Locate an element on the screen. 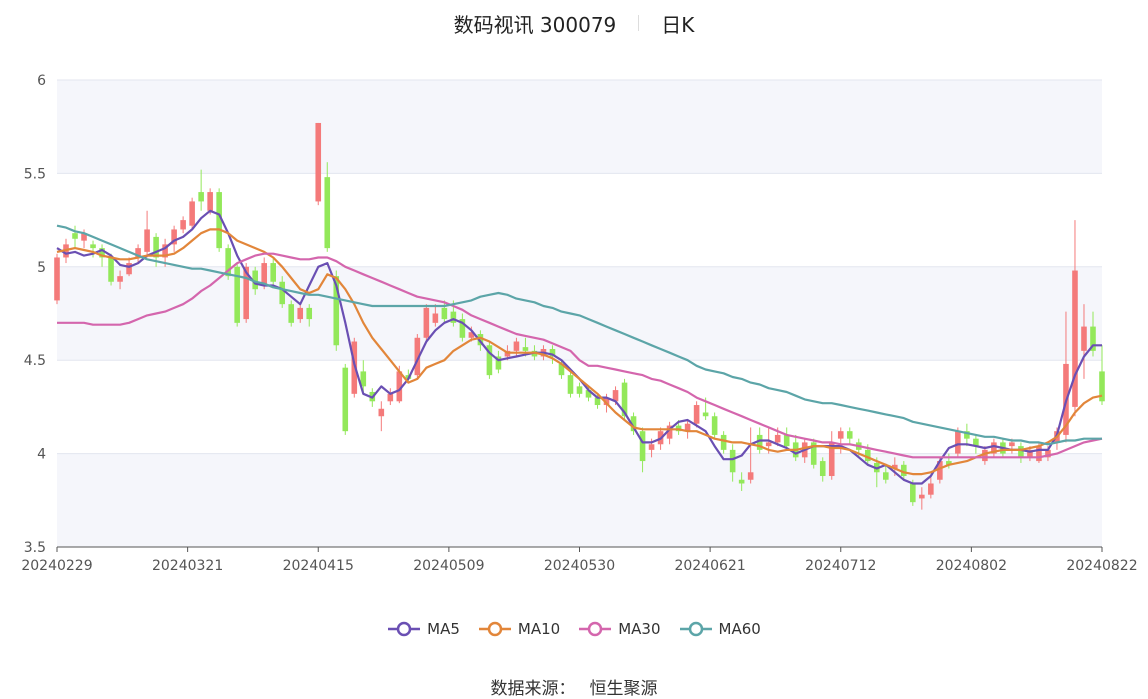 The width and height of the screenshot is (1148, 699). x-tick-label: 20240822 is located at coordinates (1101, 566).